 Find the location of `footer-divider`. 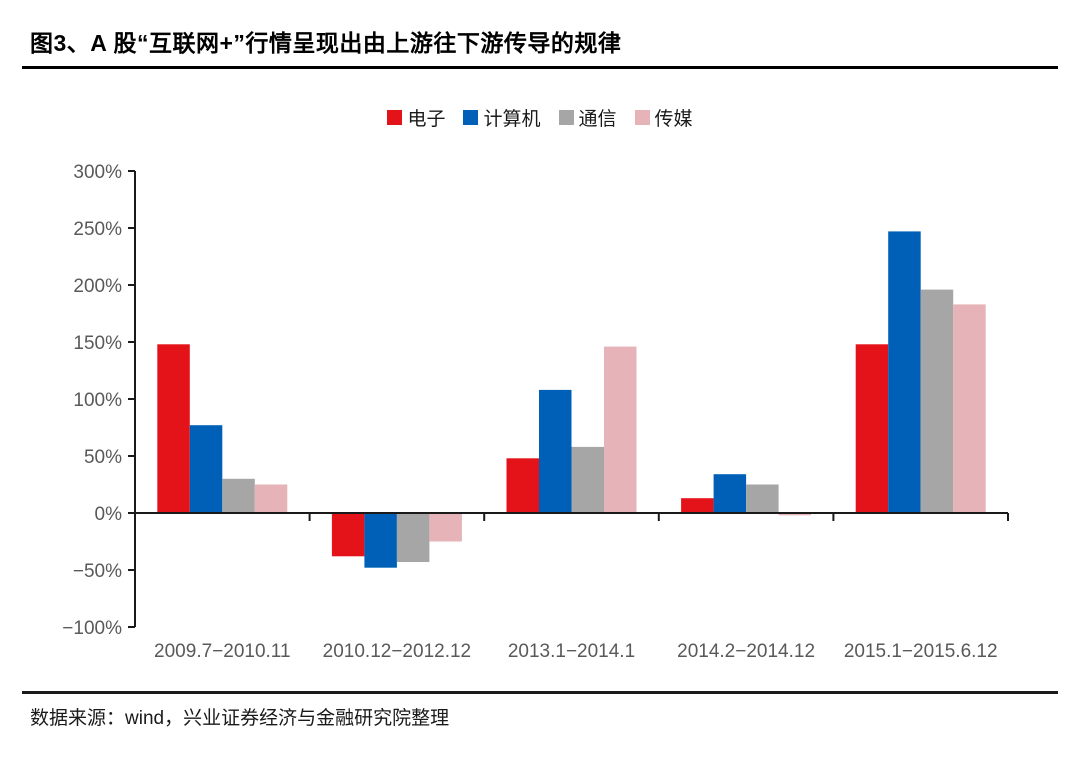

footer-divider is located at coordinates (540, 692).